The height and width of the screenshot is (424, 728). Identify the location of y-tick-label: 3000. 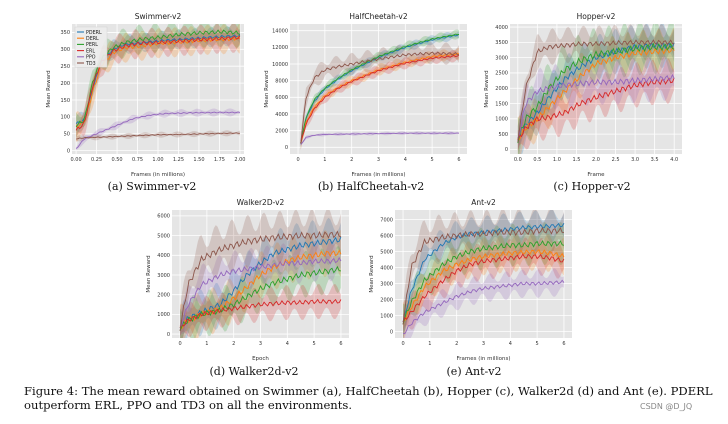
(501, 58).